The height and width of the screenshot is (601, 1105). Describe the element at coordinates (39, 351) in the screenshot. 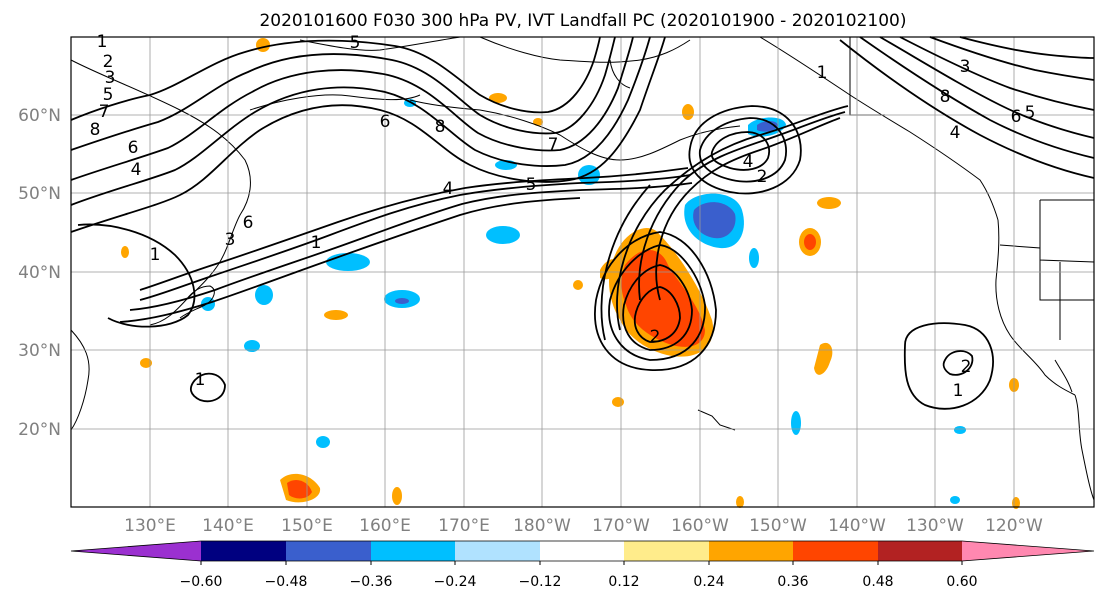

I see `lat-label: 30°N` at that location.